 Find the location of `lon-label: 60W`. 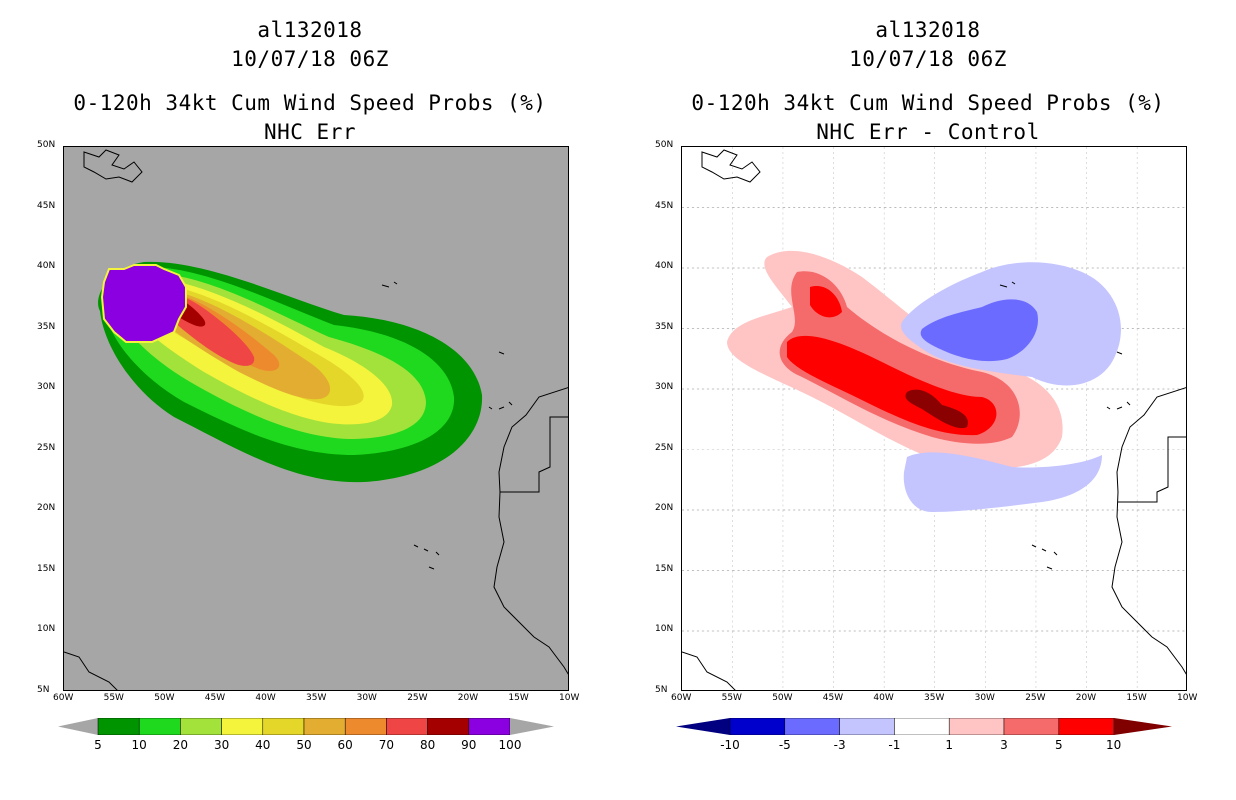

lon-label: 60W is located at coordinates (681, 698).